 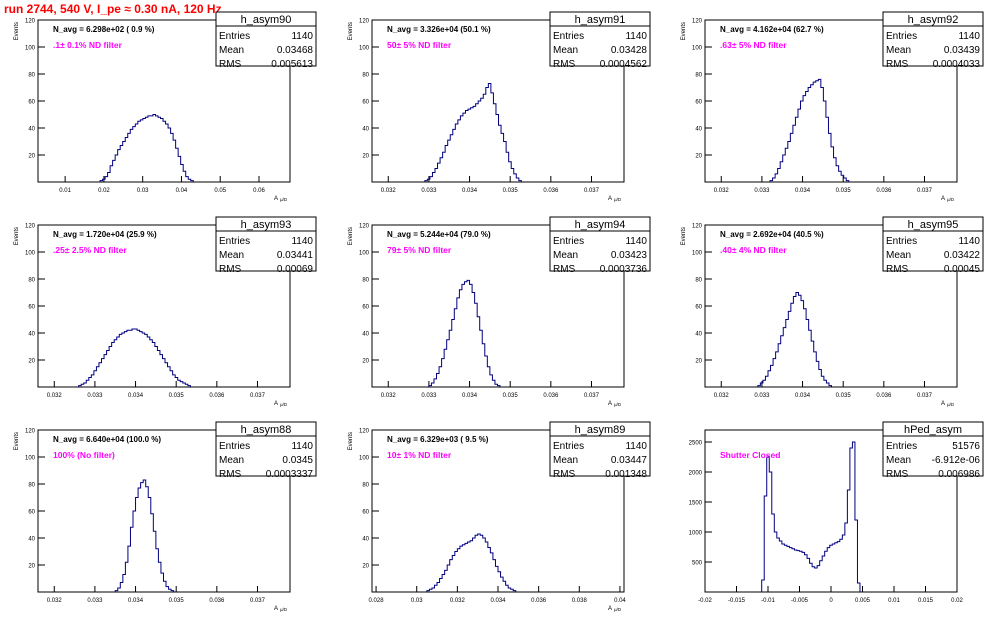 I want to click on stats-value: 51576, so click(x=966, y=446).